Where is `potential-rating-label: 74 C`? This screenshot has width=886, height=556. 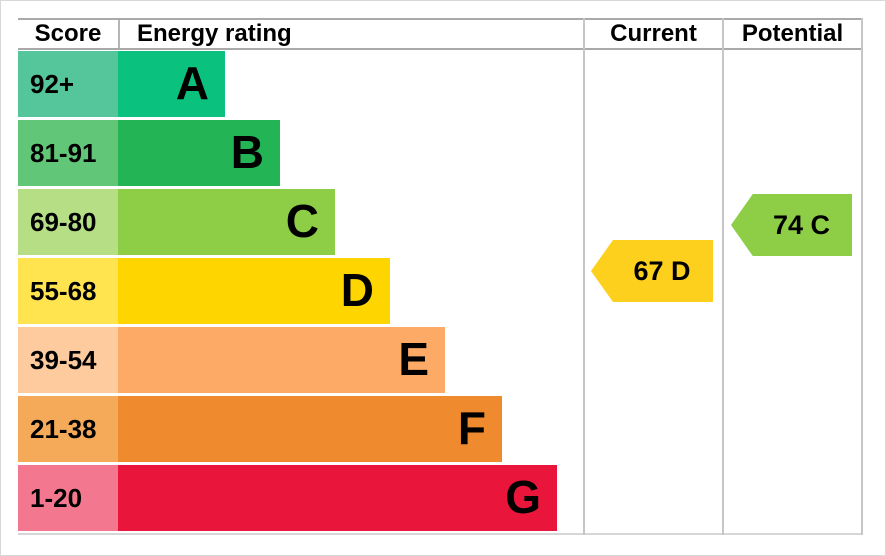 potential-rating-label: 74 C is located at coordinates (801, 225).